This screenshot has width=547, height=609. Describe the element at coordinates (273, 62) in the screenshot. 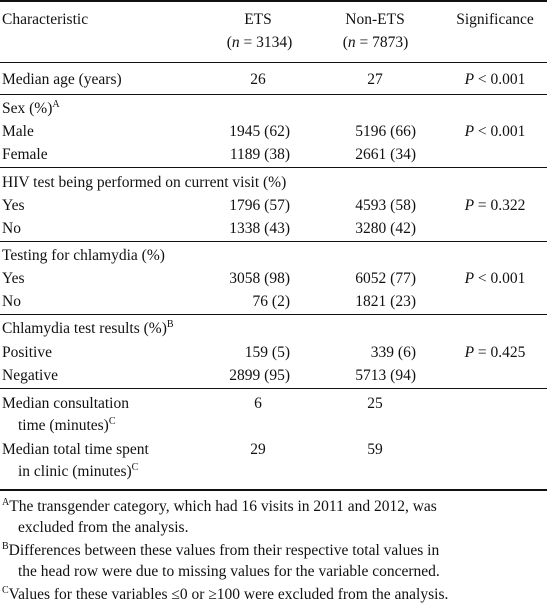

I see `header-rule` at that location.